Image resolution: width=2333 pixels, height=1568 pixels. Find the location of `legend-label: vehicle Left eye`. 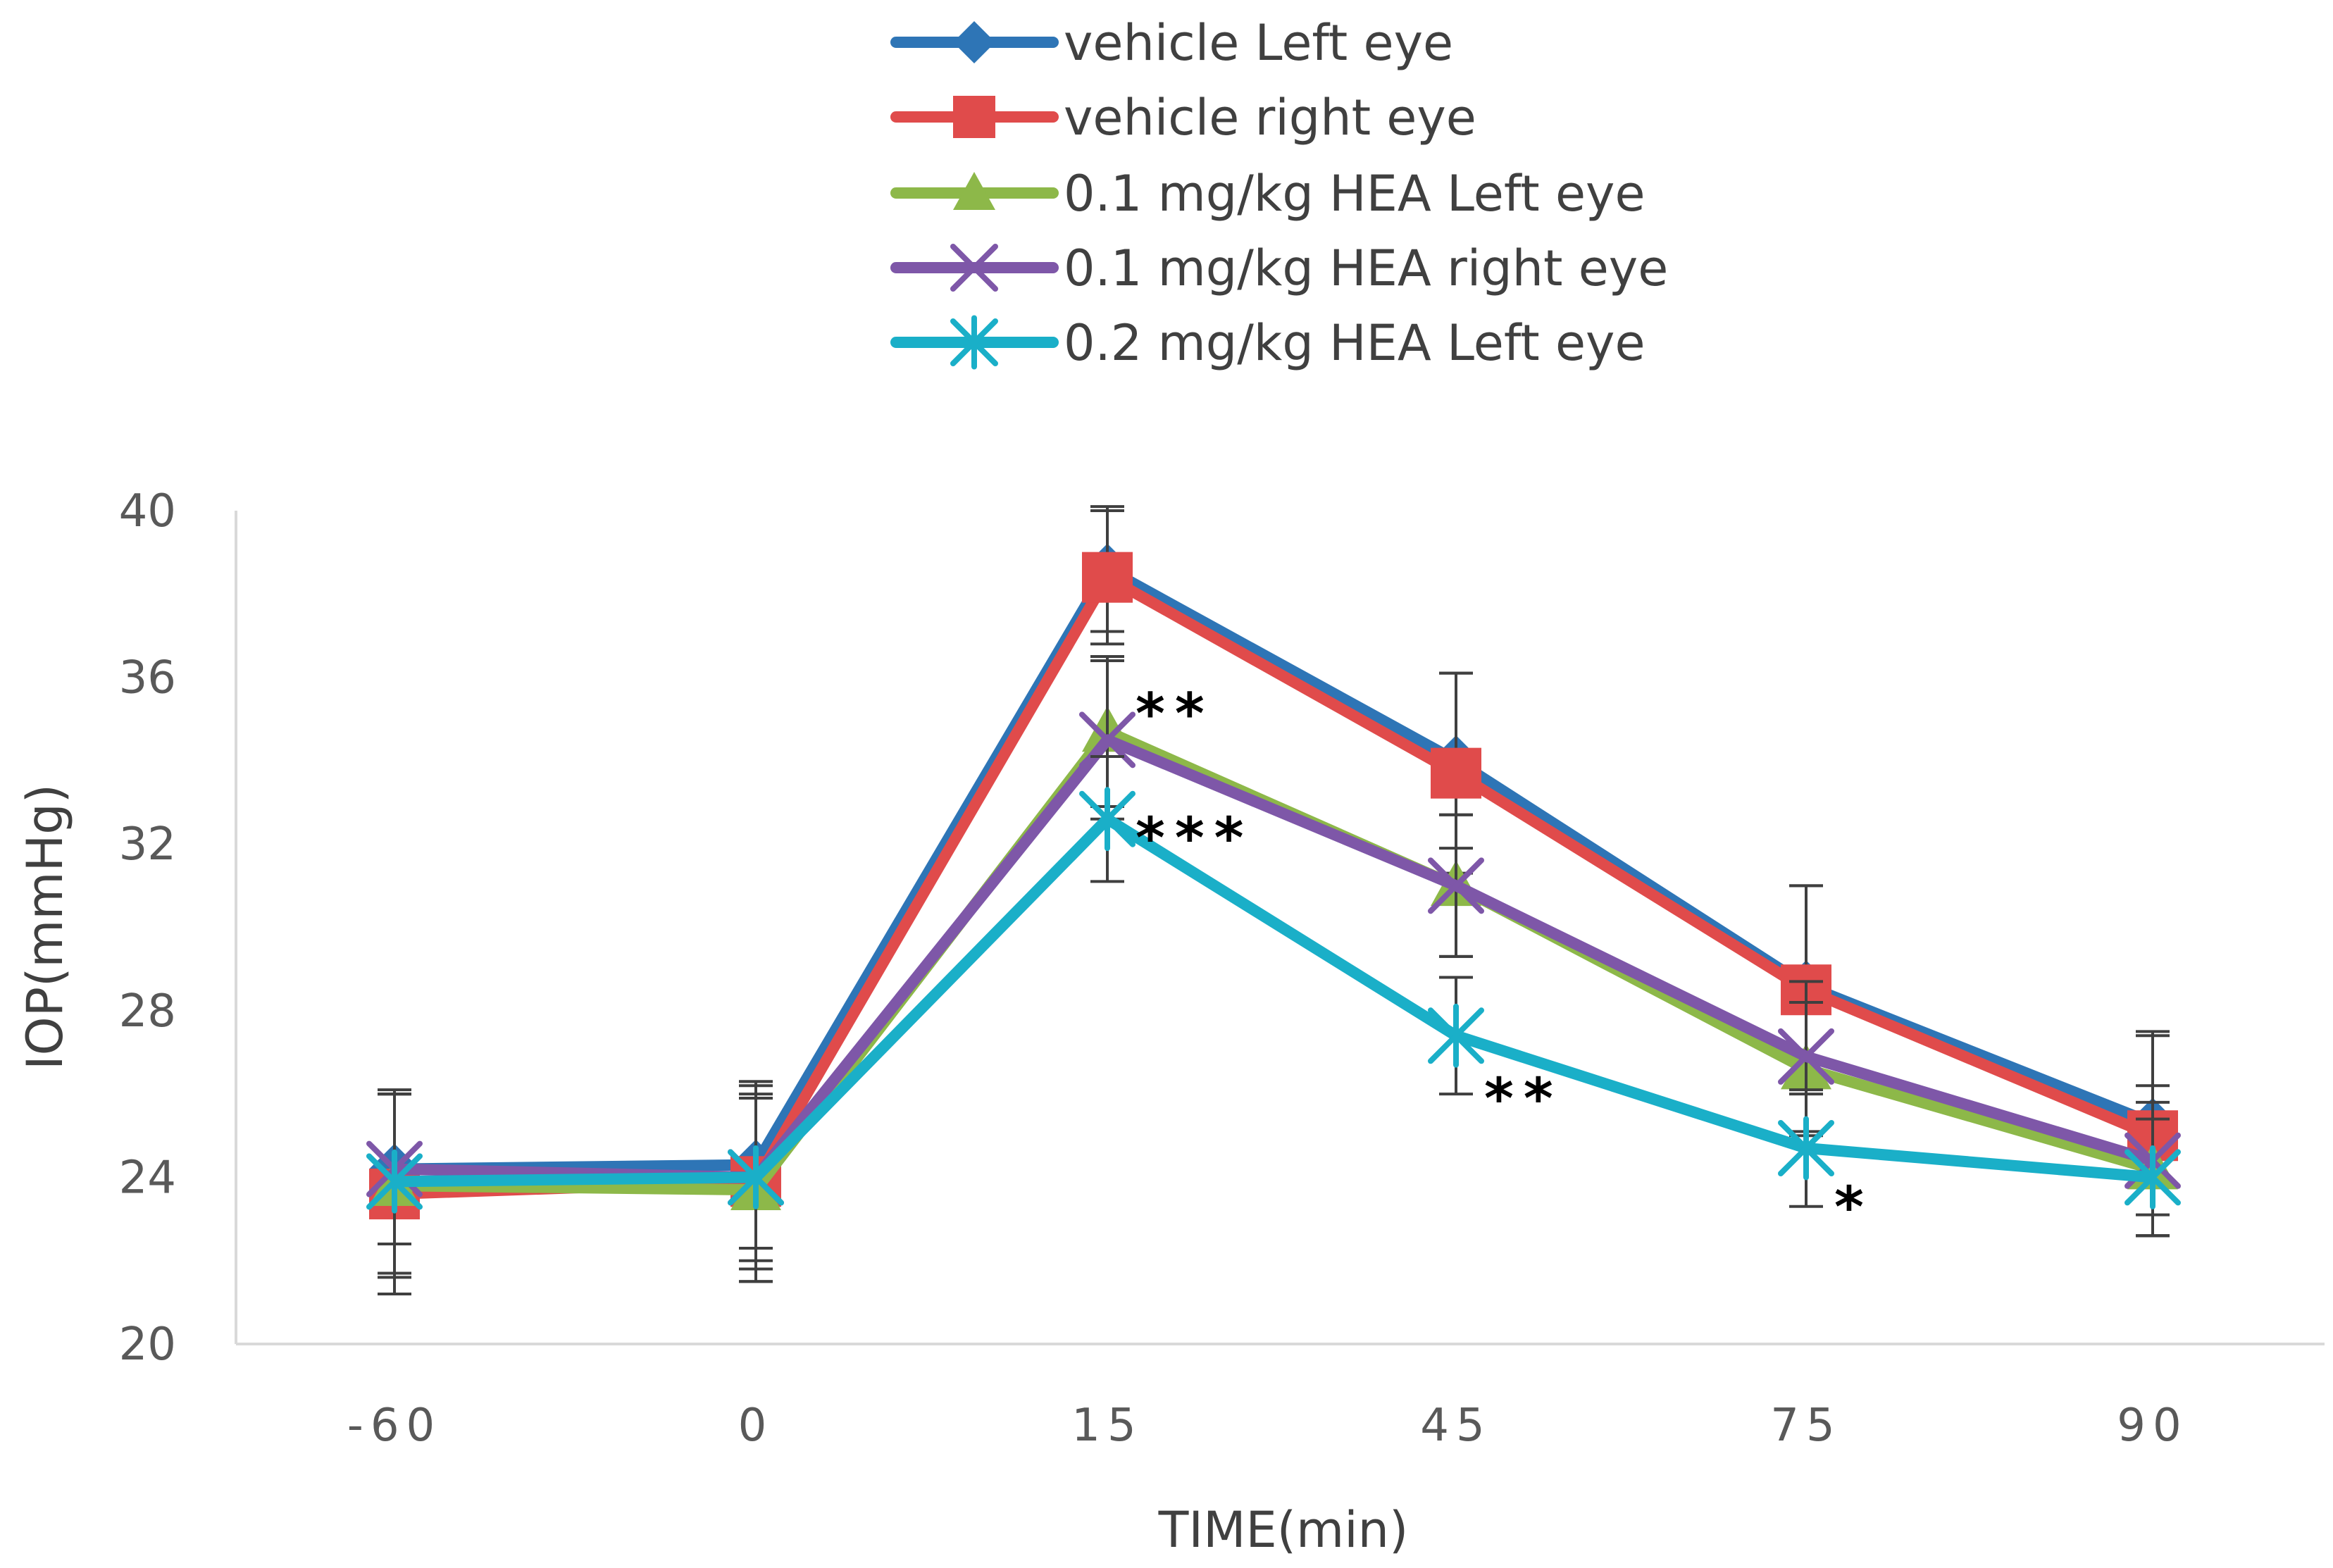

legend-label: vehicle Left eye is located at coordinates (1258, 43).